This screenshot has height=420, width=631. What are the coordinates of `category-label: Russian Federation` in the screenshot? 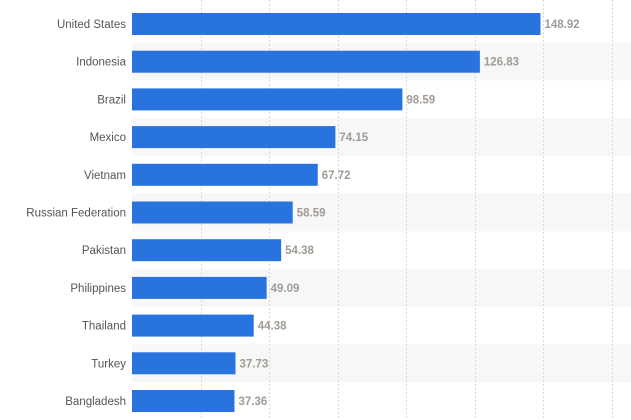 It's located at (76, 214).